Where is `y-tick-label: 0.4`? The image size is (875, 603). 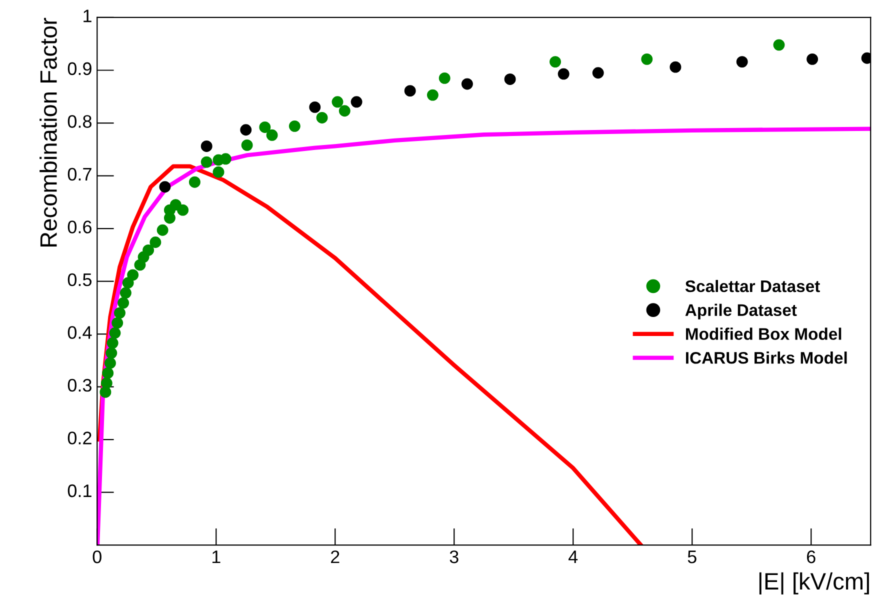
y-tick-label: 0.4 is located at coordinates (80, 332).